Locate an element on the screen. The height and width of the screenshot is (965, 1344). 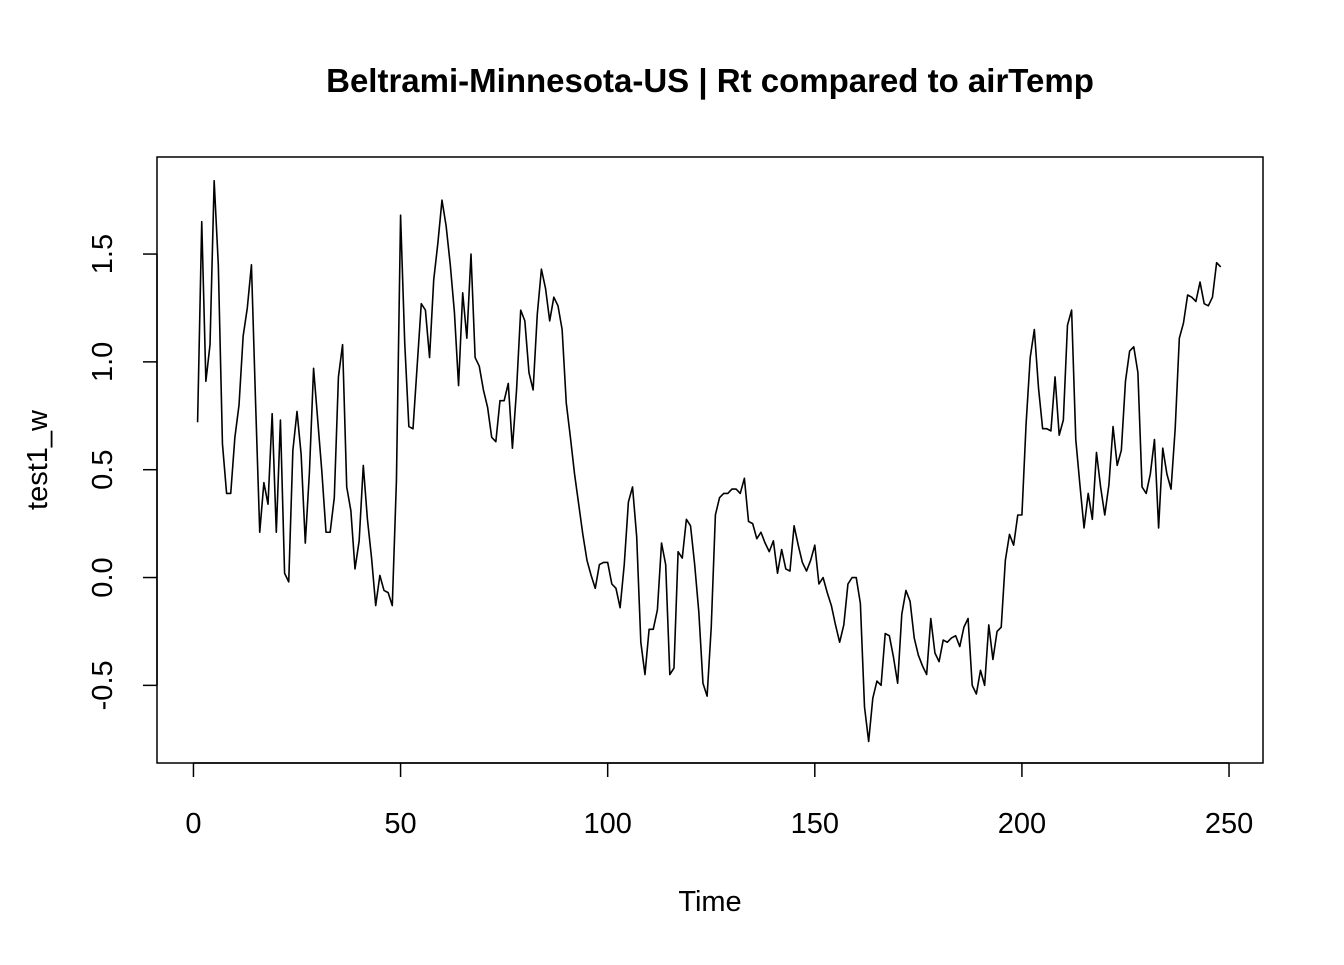
x-axis-label: Time is located at coordinates (709, 902).